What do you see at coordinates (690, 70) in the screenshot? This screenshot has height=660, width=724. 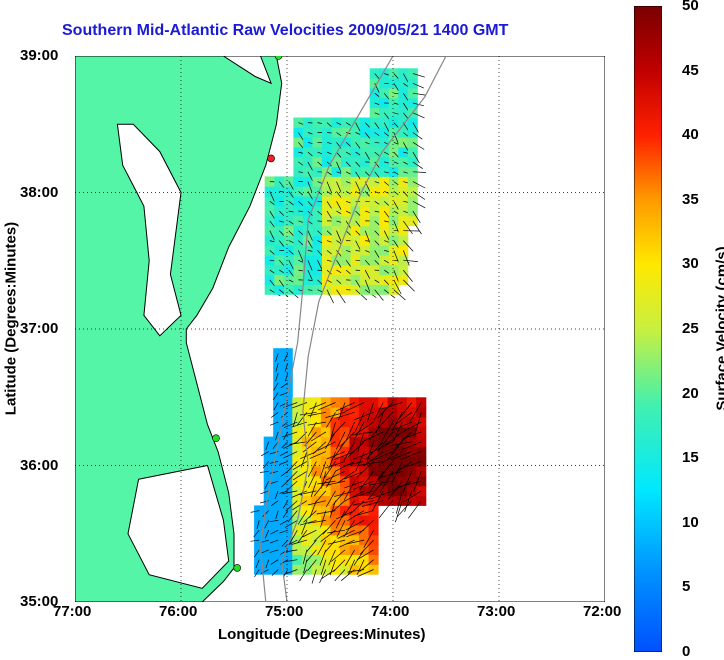 I see `colorbar-tick-label: 45` at bounding box center [690, 70].